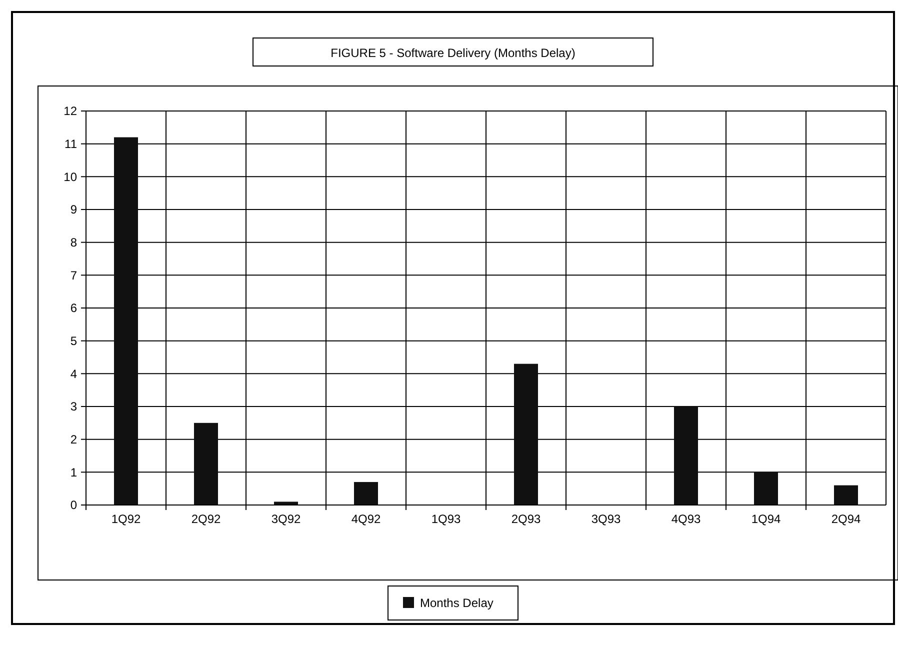 Image resolution: width=898 pixels, height=645 pixels. What do you see at coordinates (453, 53) in the screenshot?
I see `chart-title: FIGURE 5 - Software Delivery (Months Delay)` at bounding box center [453, 53].